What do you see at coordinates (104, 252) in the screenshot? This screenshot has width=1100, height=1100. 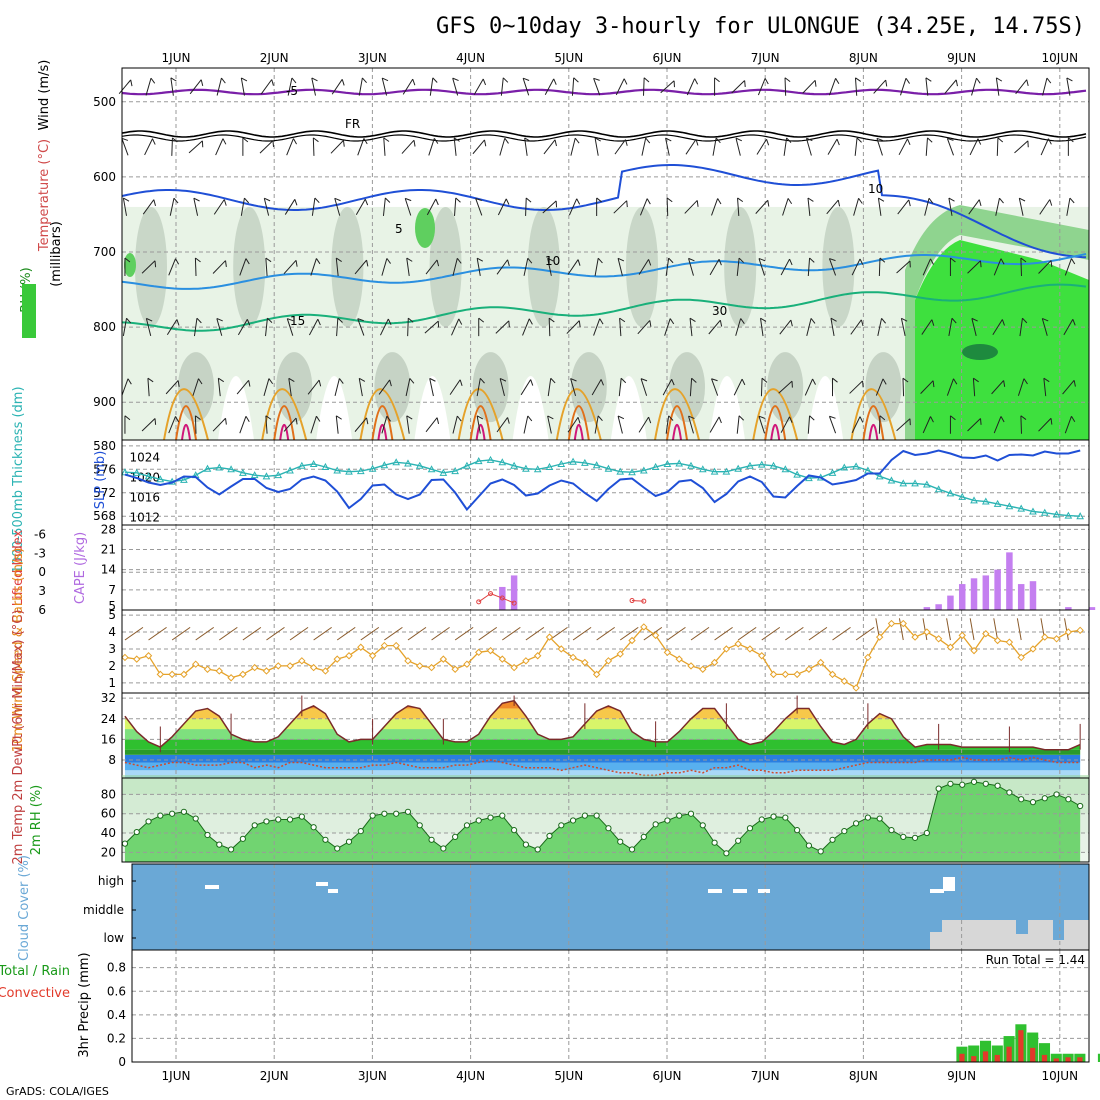 I see `pressure-tick-label: 700` at bounding box center [104, 252].